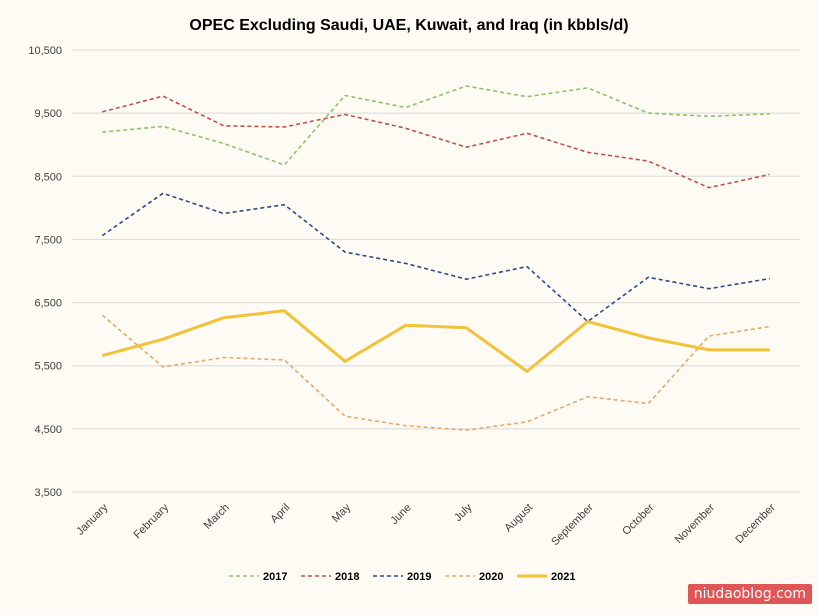 This screenshot has width=818, height=615. What do you see at coordinates (280, 514) in the screenshot?
I see `x-tick-label: April` at bounding box center [280, 514].